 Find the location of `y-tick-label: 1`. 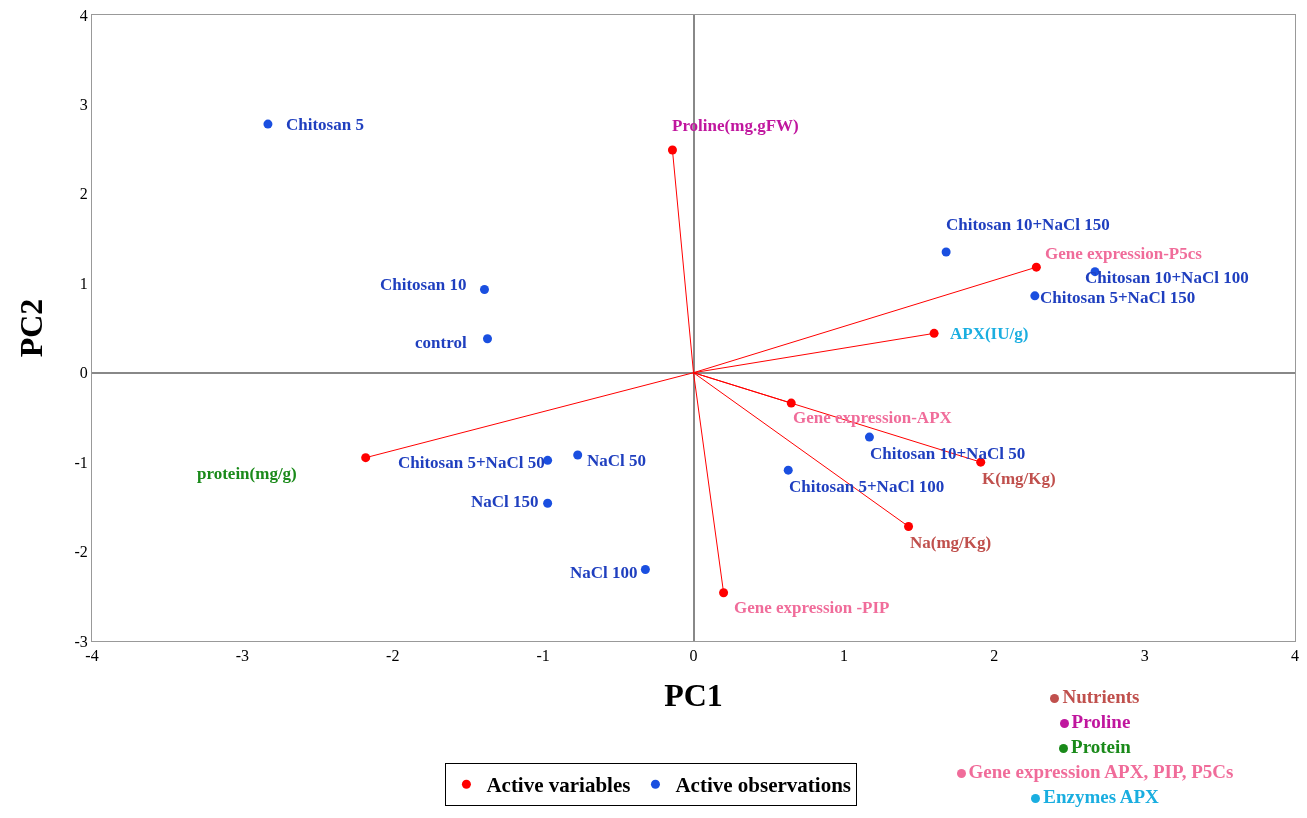

y-tick-label: 1 is located at coordinates (83, 283).